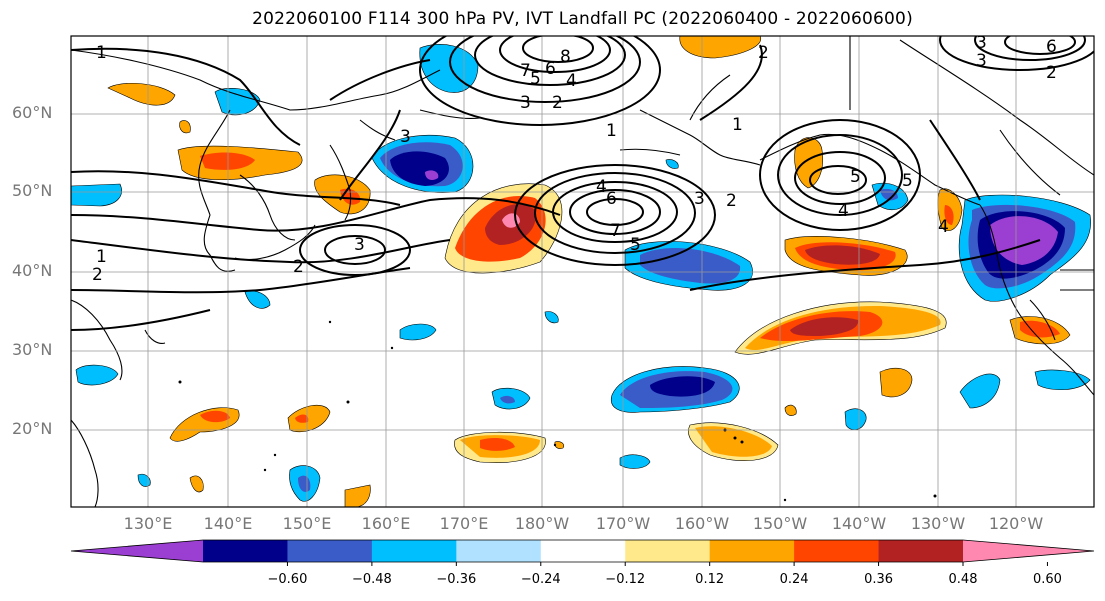 The image size is (1105, 601). Describe the element at coordinates (938, 523) in the screenshot. I see `lon-label: 130°W` at that location.